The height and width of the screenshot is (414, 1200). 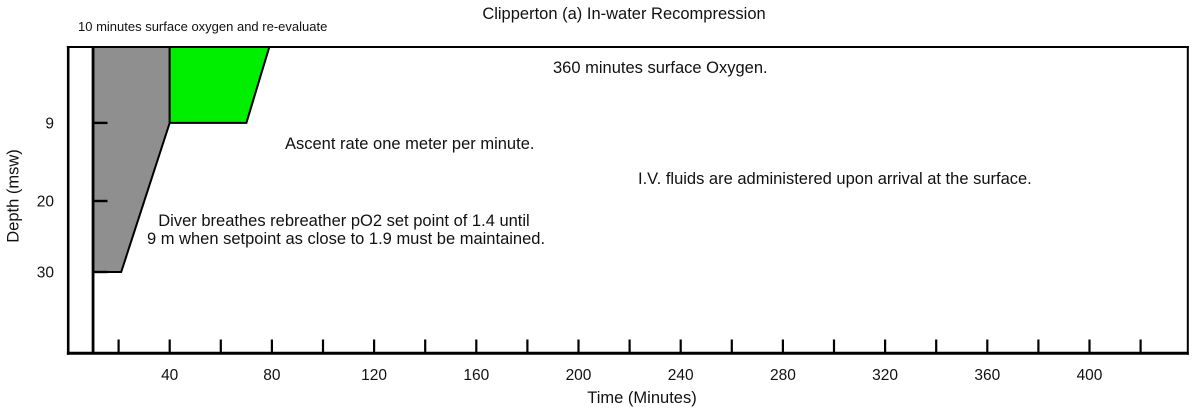 I want to click on x-tick-label: 240, so click(x=681, y=375).